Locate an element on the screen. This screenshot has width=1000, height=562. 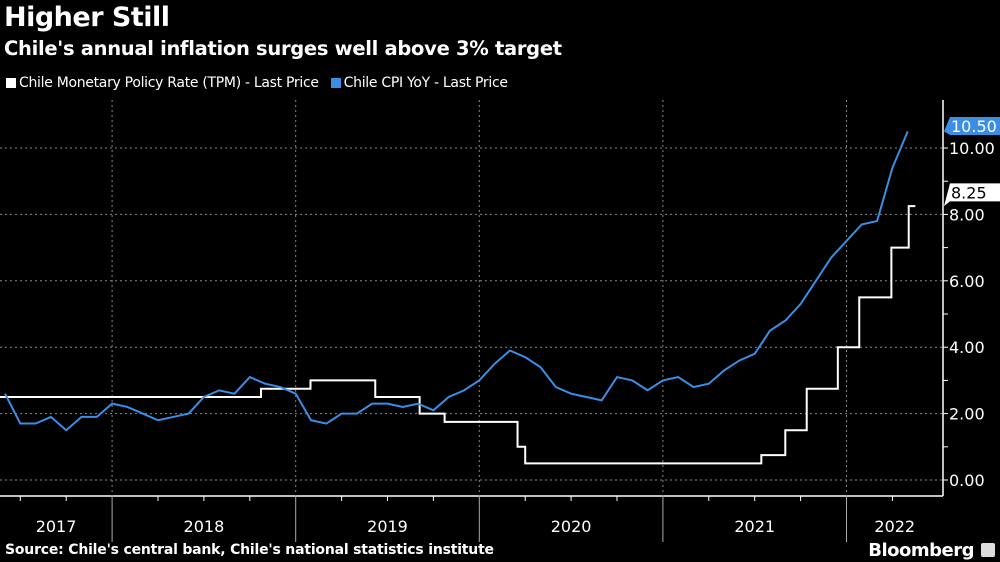
bloomberg-logo: Bloomberg is located at coordinates (921, 550).